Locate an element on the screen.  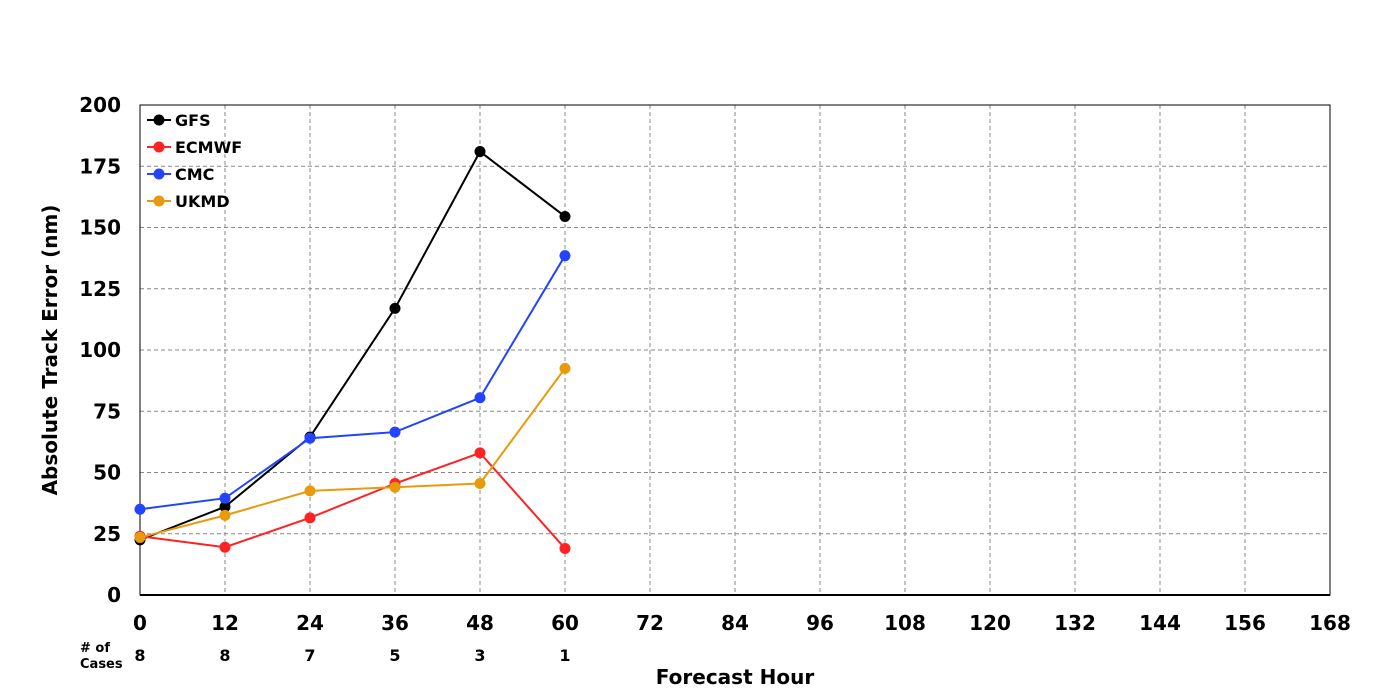
x-tick-label: 108 is located at coordinates (905, 623).